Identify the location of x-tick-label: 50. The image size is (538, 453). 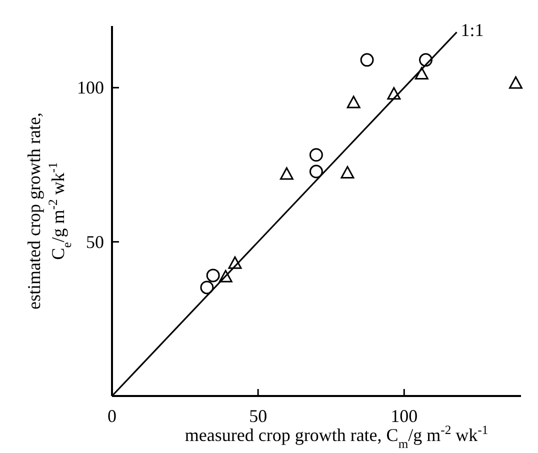
(258, 416).